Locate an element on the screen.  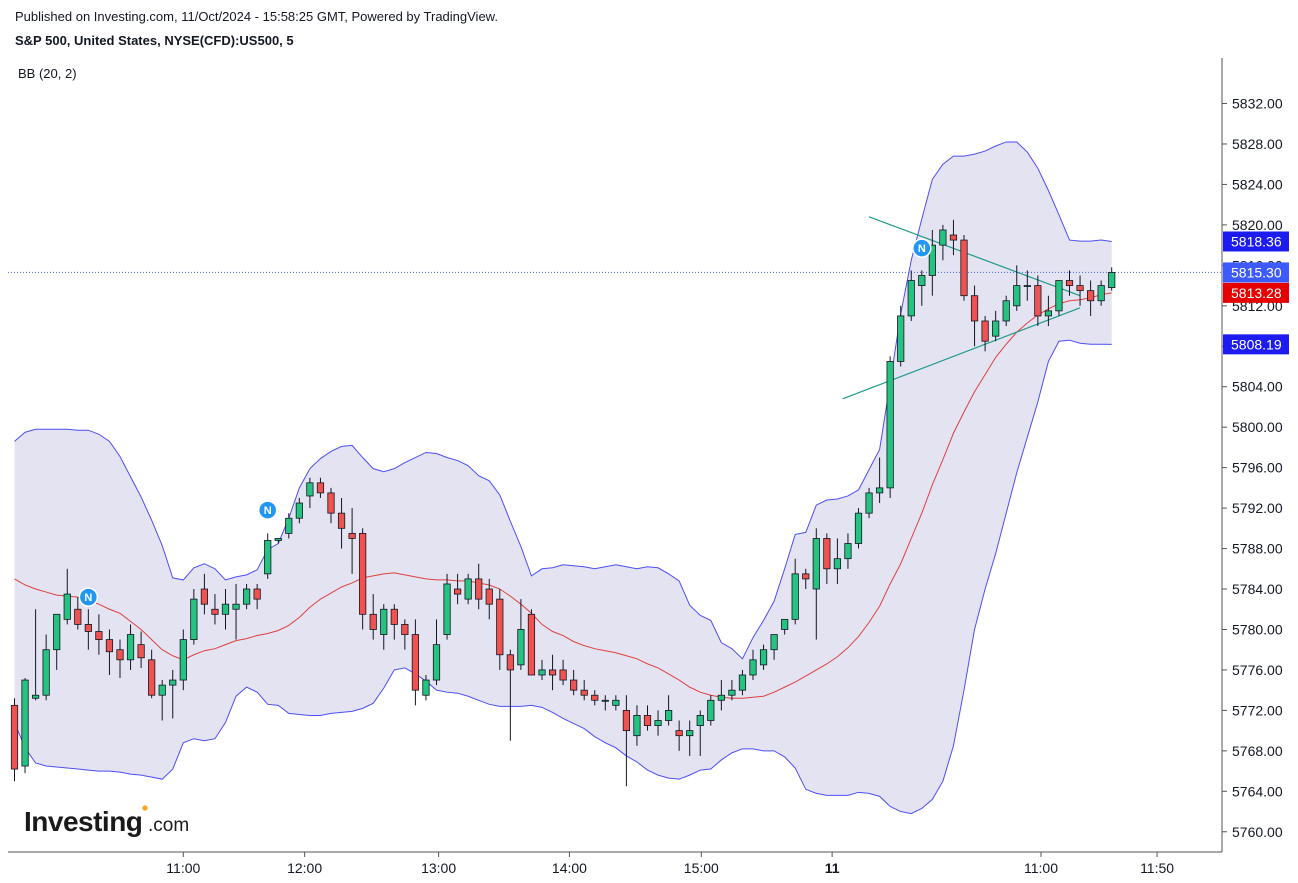
y-tick-label: 5760.00 is located at coordinates (1257, 832).